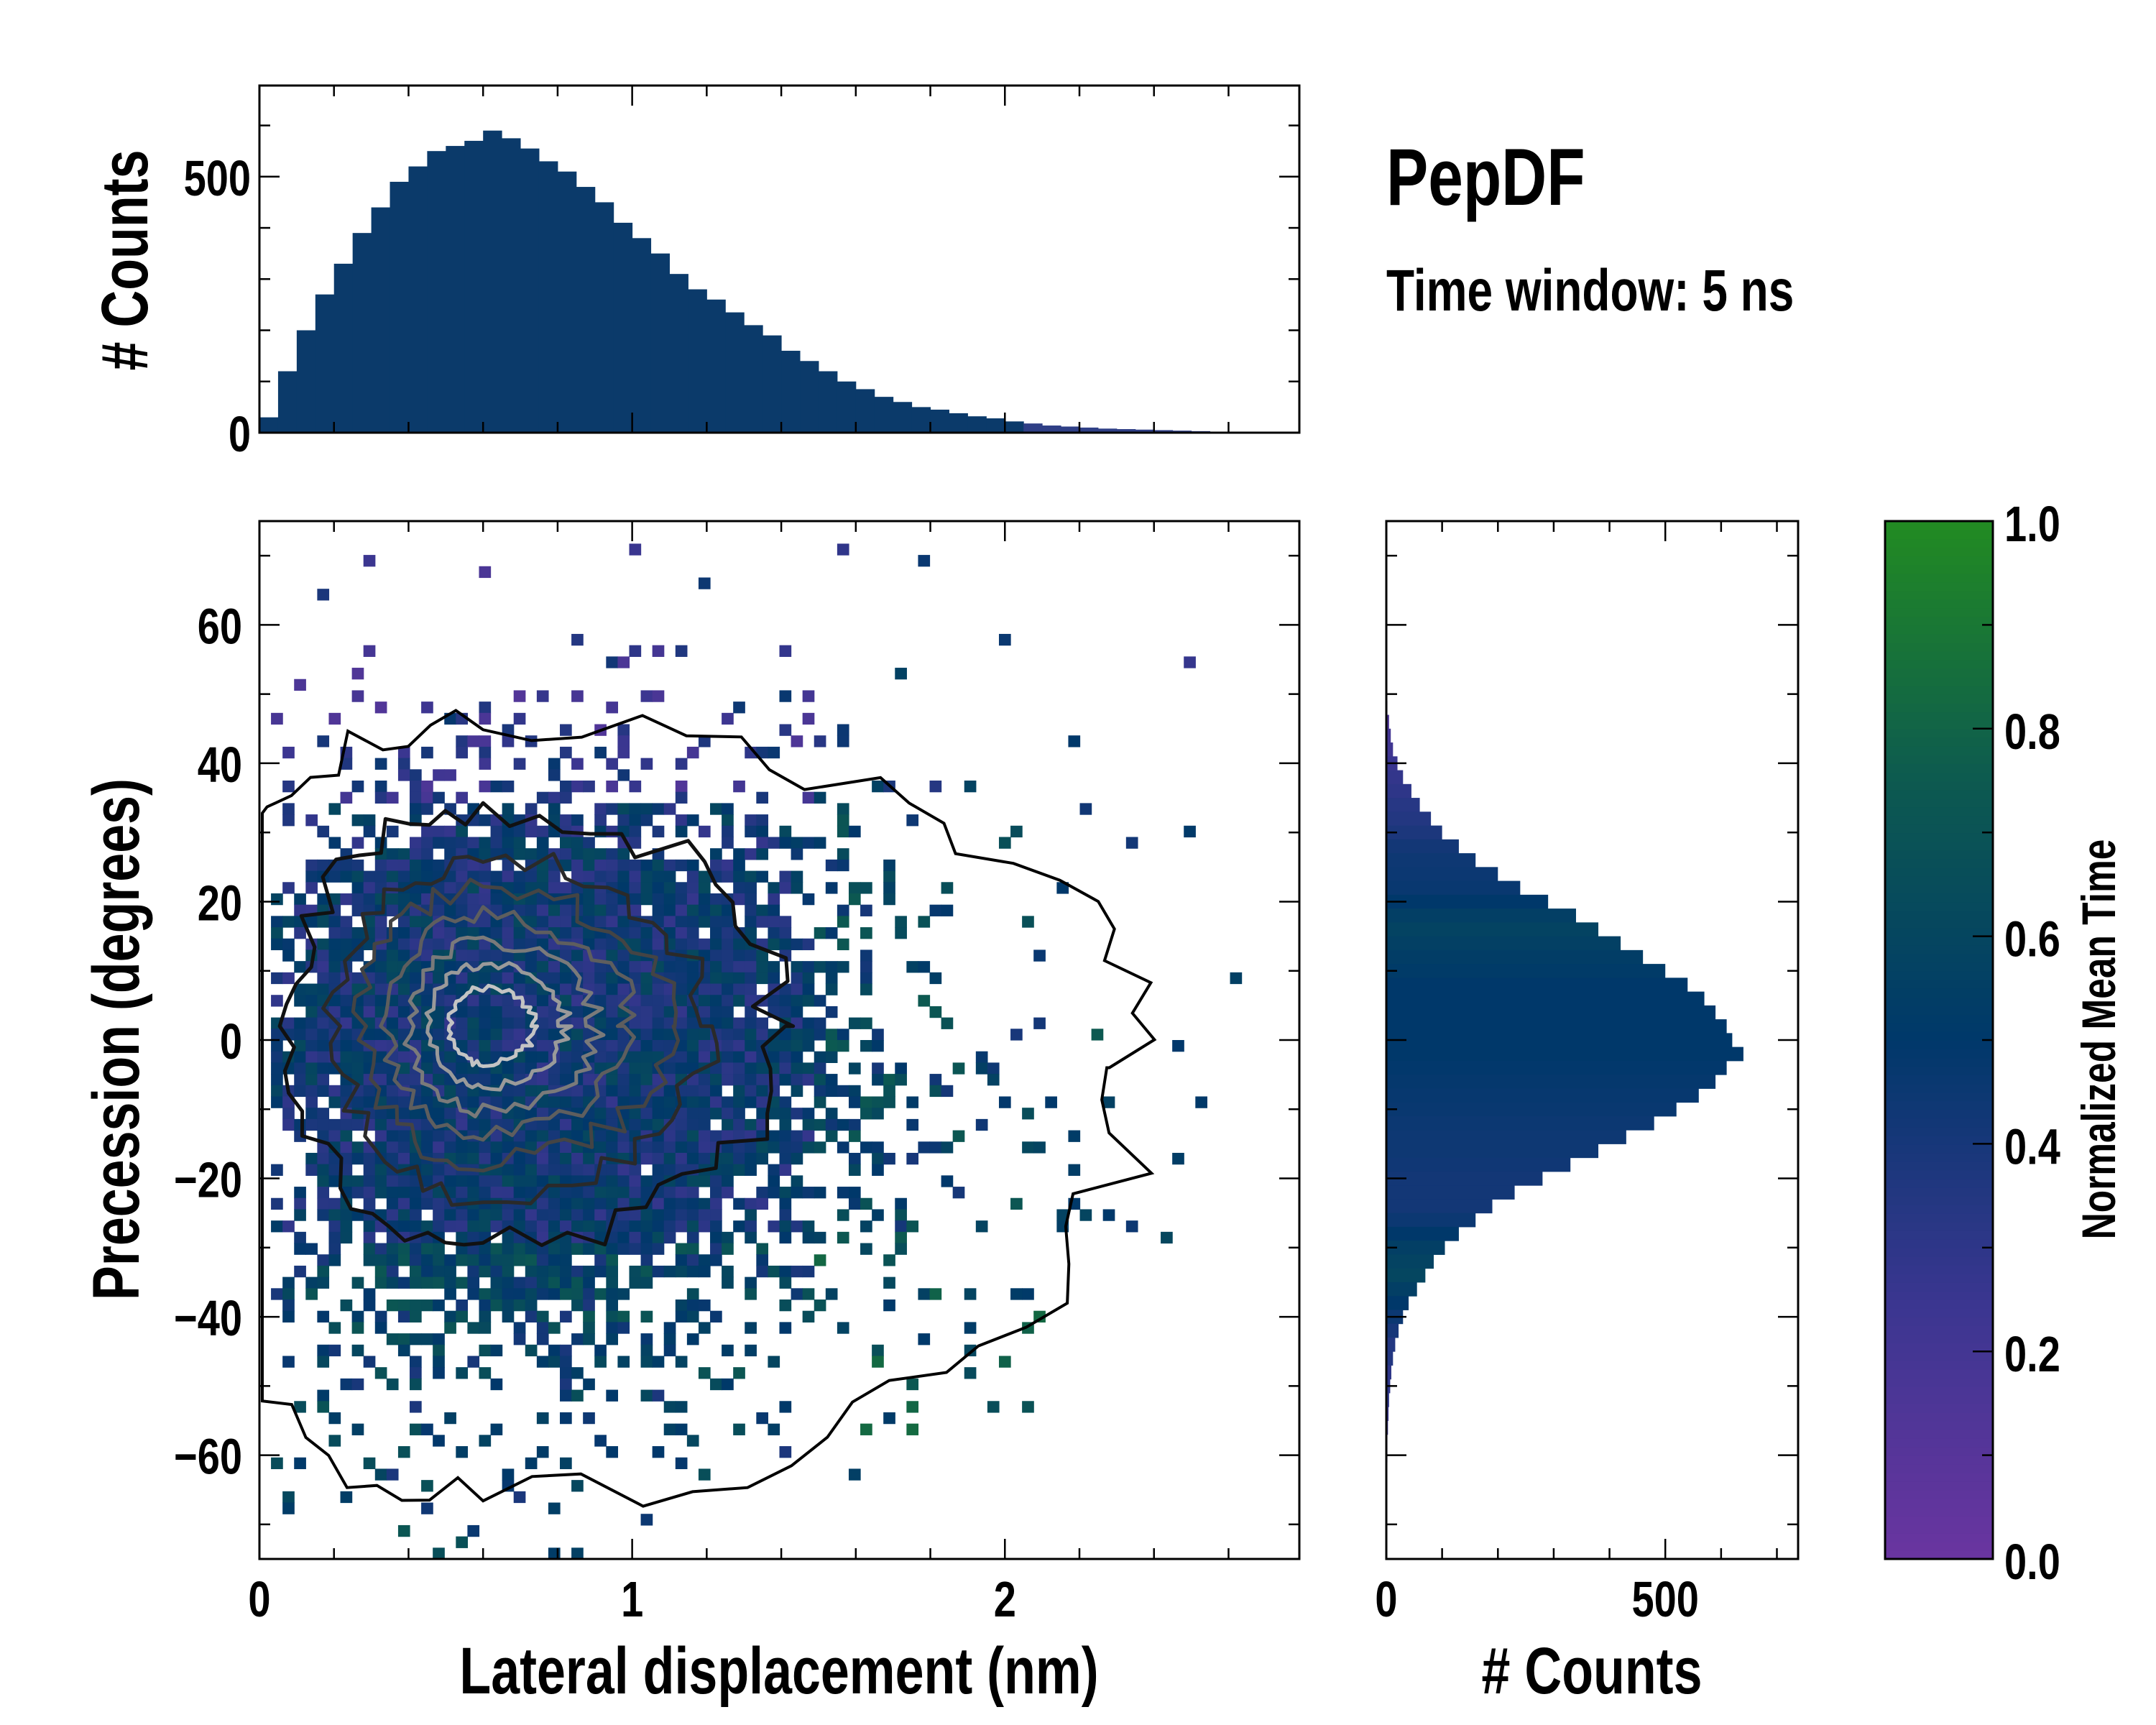 This screenshot has width=2156, height=1725. I want to click on contour-lines, so click(536, 1024).